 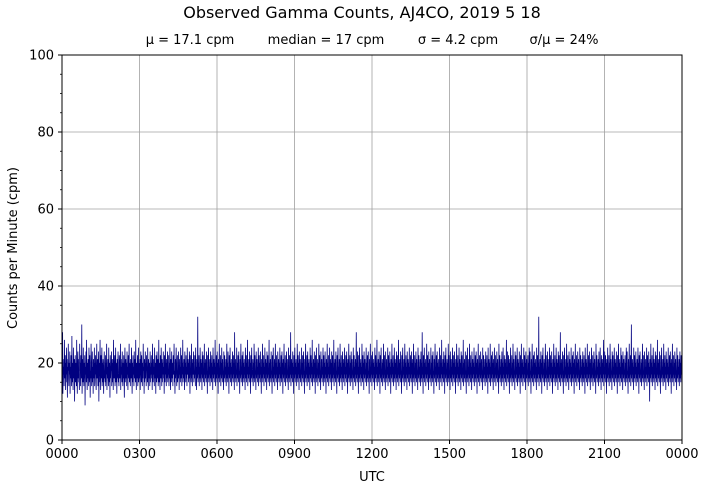 What do you see at coordinates (371, 454) in the screenshot?
I see `x-tick-label: 1200` at bounding box center [371, 454].